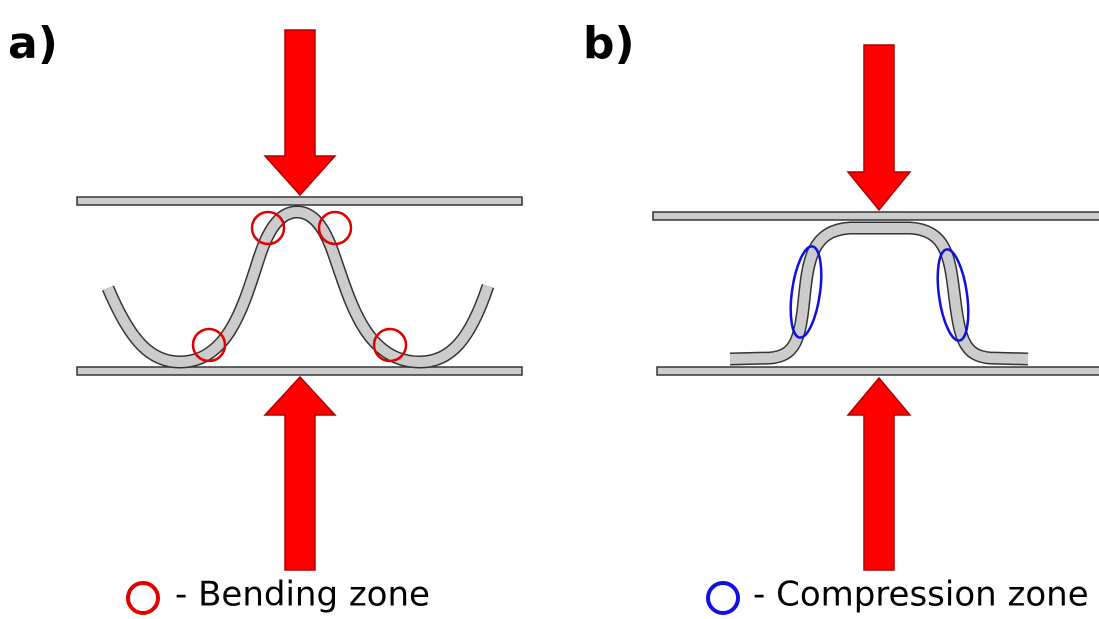 The width and height of the screenshot is (1099, 619). I want to click on legend-text: - Compression zone, so click(921, 595).